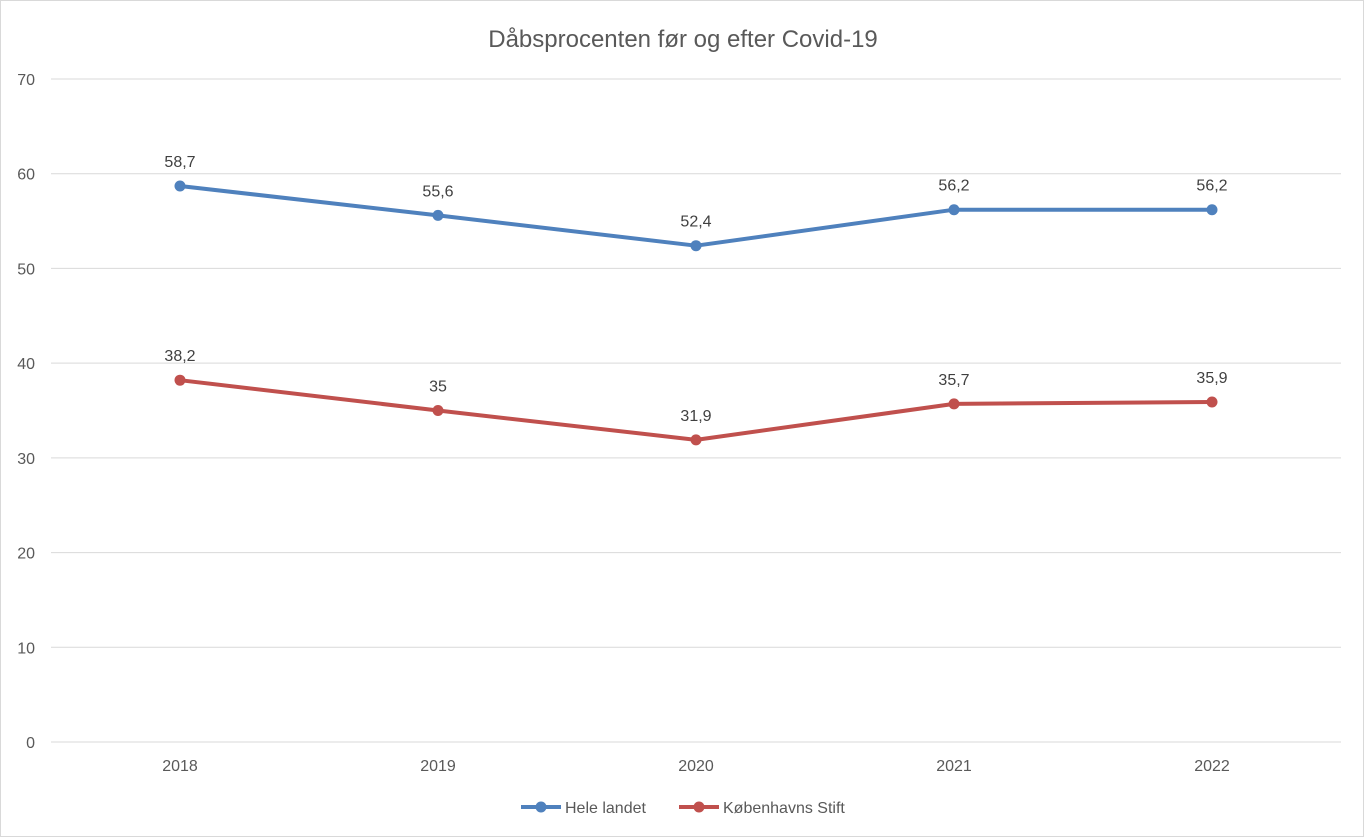 The image size is (1364, 838). I want to click on x-tick-label: 2022, so click(1212, 766).